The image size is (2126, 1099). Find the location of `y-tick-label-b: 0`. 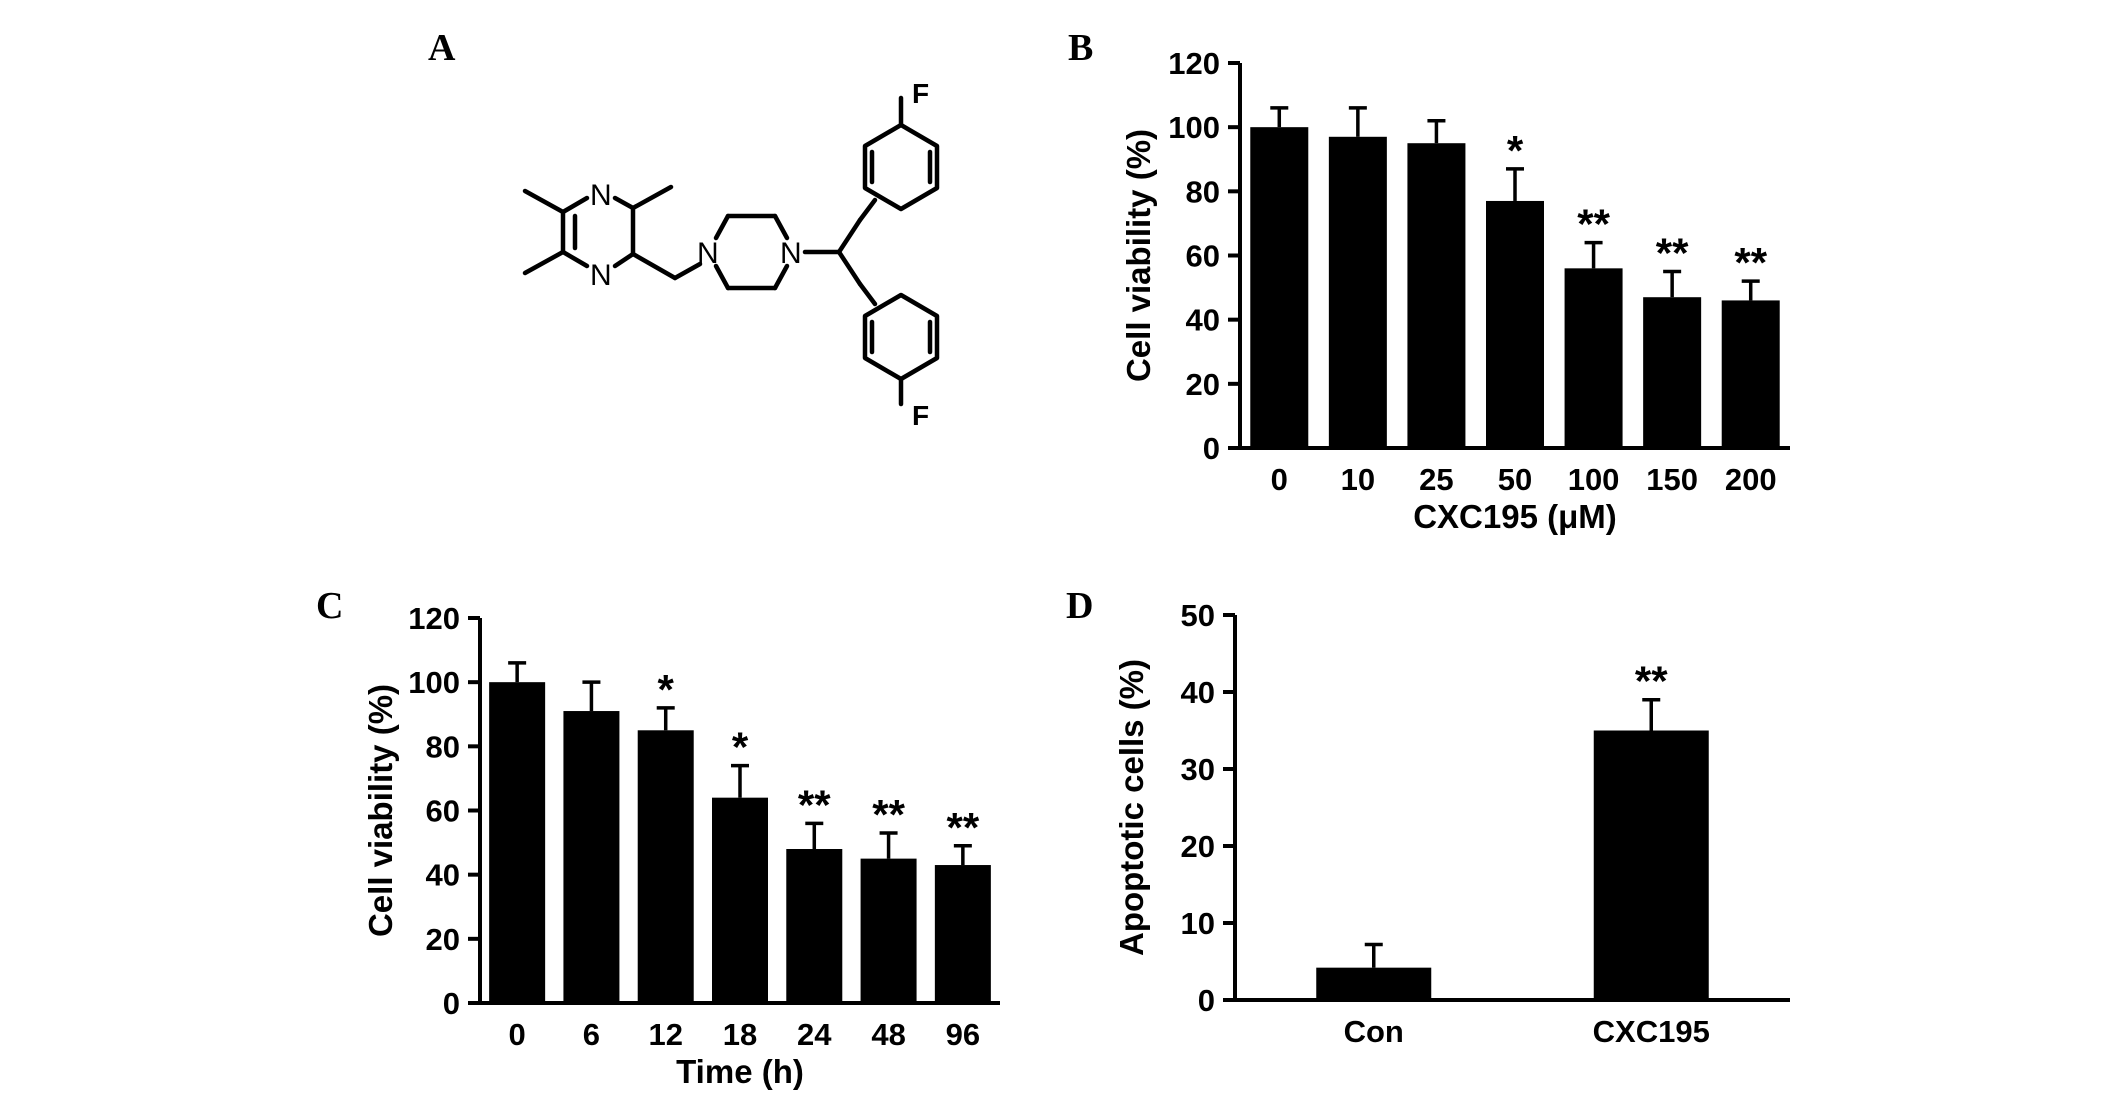

y-tick-label-b: 0 is located at coordinates (1211, 448).